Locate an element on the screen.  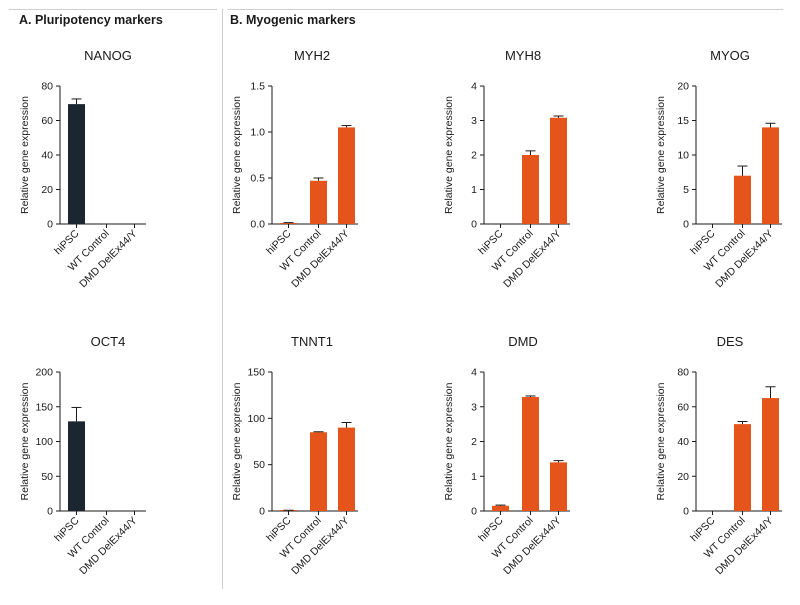
y-tick-label: 0.0 is located at coordinates (257, 225).